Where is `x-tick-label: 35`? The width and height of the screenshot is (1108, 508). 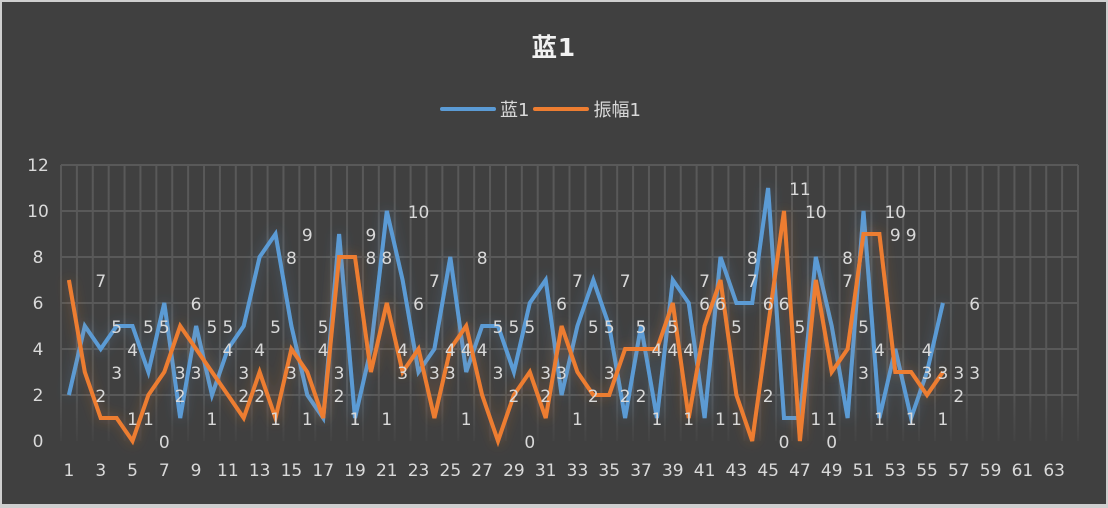
x-tick-label: 35 is located at coordinates (609, 471).